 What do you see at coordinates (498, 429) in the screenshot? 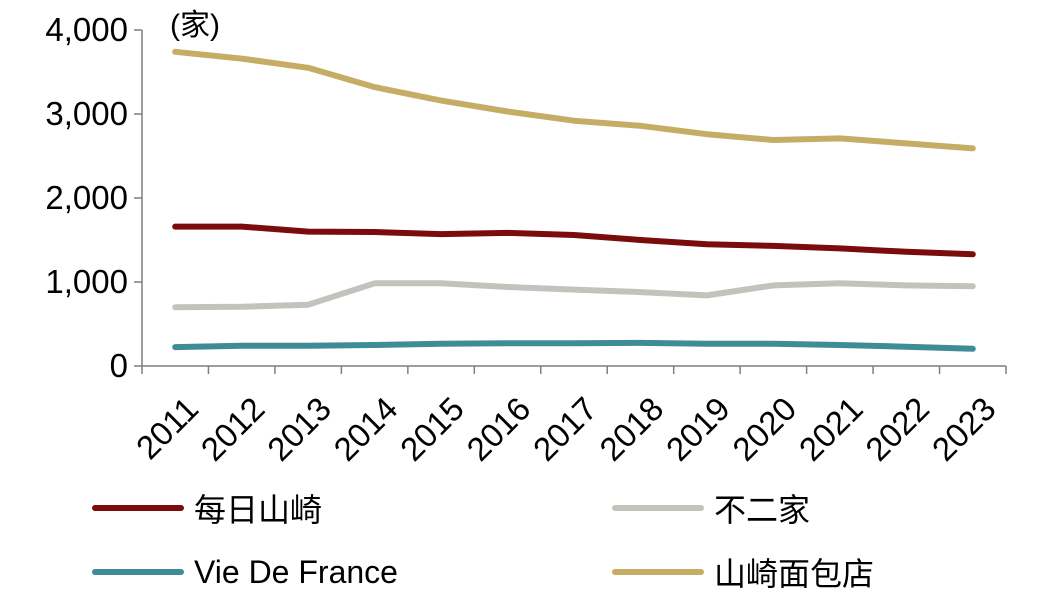
I see `x-tick-label: 2016` at bounding box center [498, 429].